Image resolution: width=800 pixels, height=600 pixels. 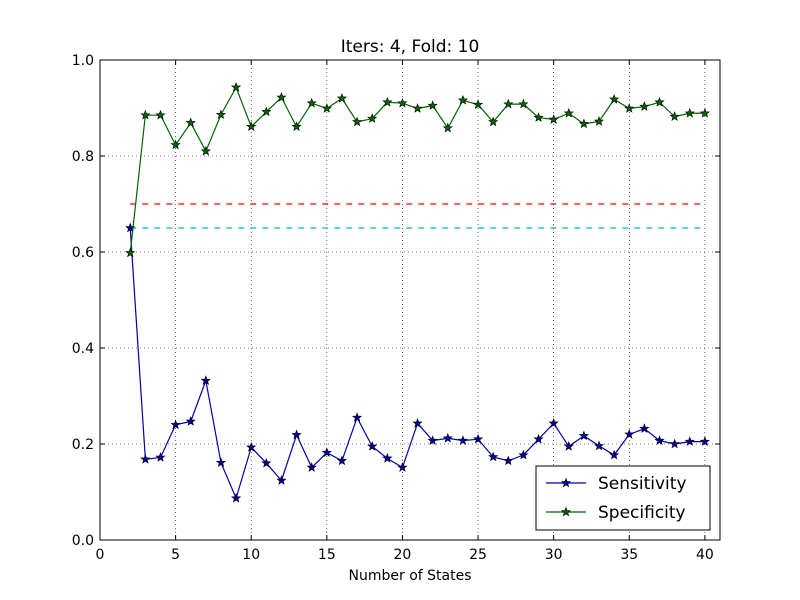 What do you see at coordinates (251, 555) in the screenshot?
I see `x-tick-label: 10` at bounding box center [251, 555].